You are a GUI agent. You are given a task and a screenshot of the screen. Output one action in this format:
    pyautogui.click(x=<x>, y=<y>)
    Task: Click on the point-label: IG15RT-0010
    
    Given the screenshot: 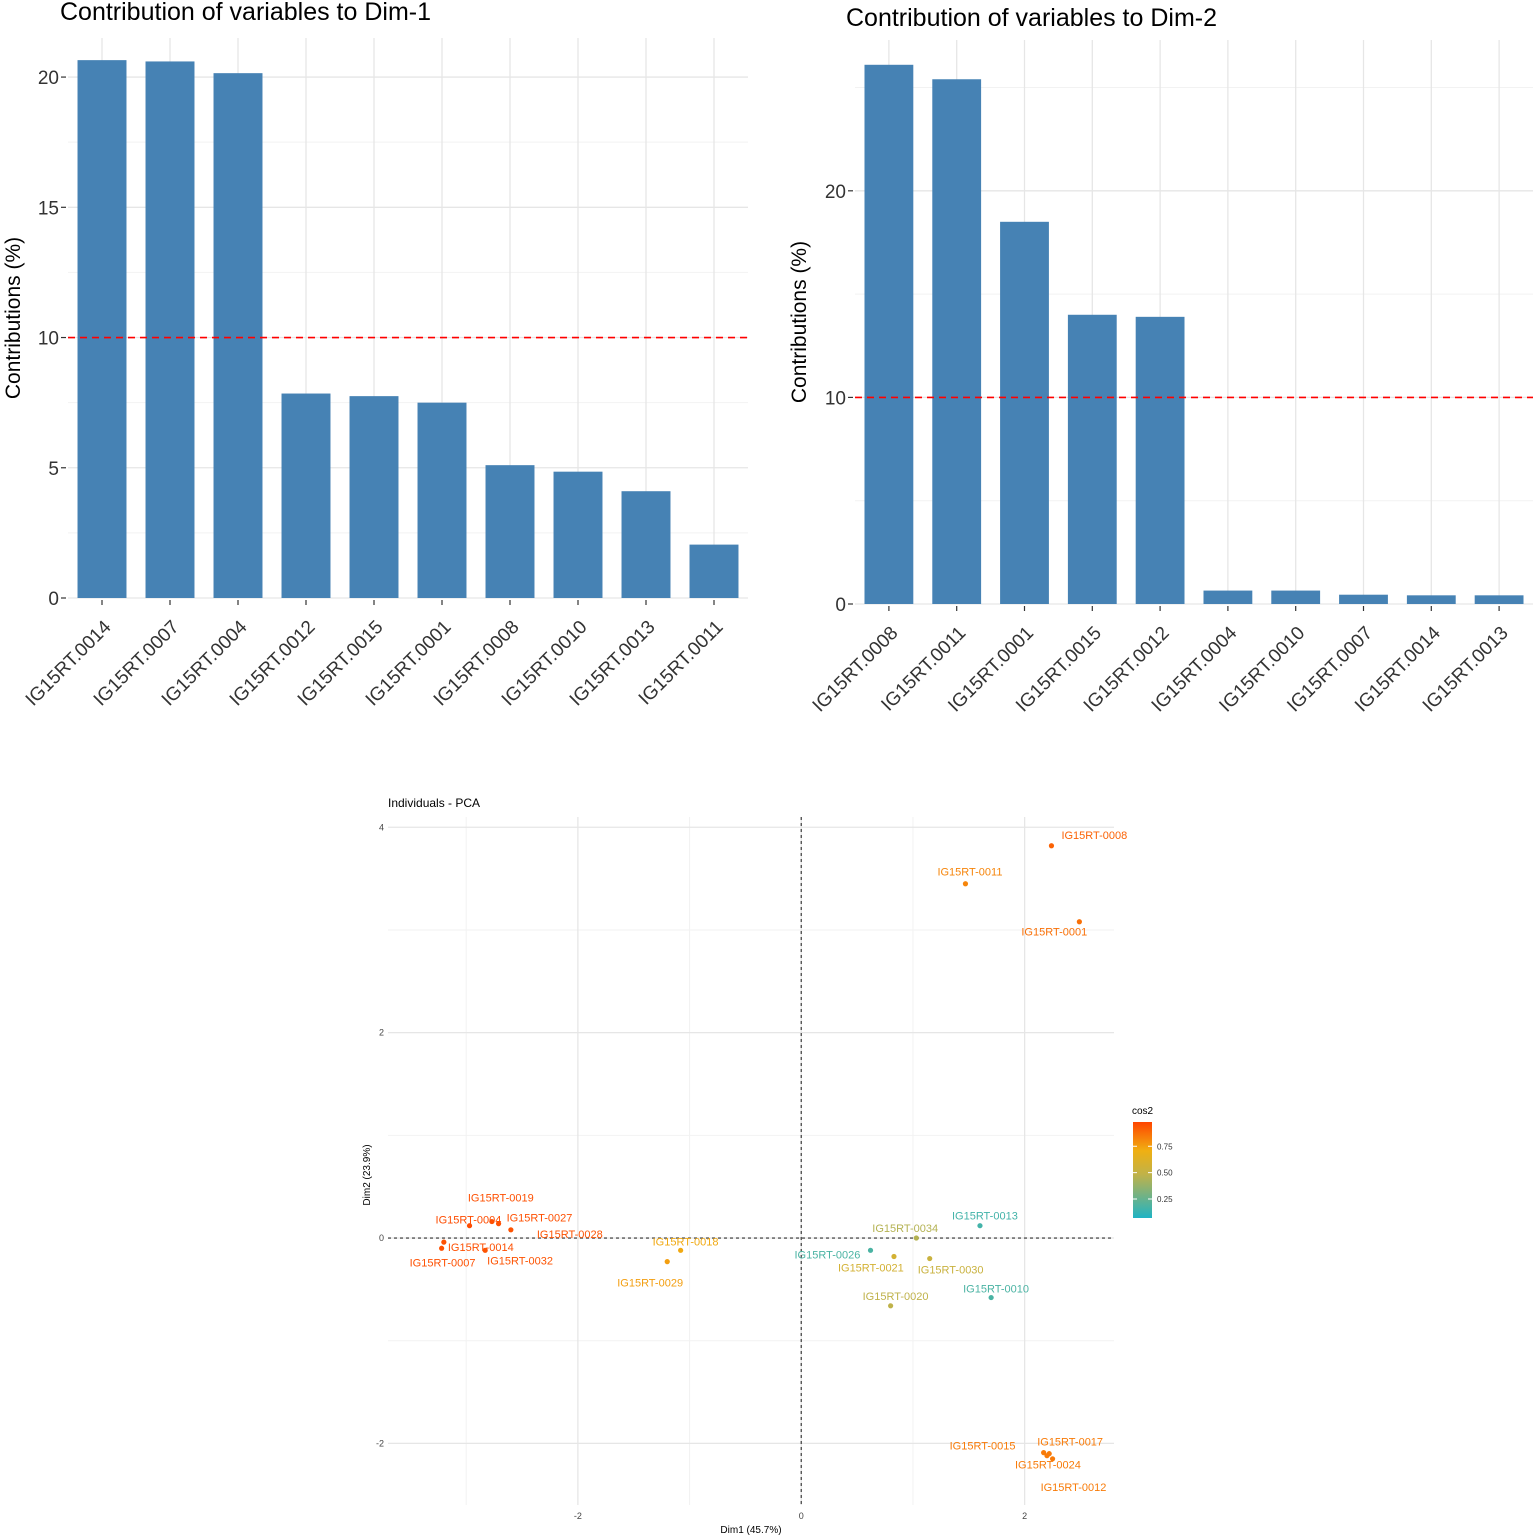 What is the action you would take?
    pyautogui.click(x=996, y=1290)
    